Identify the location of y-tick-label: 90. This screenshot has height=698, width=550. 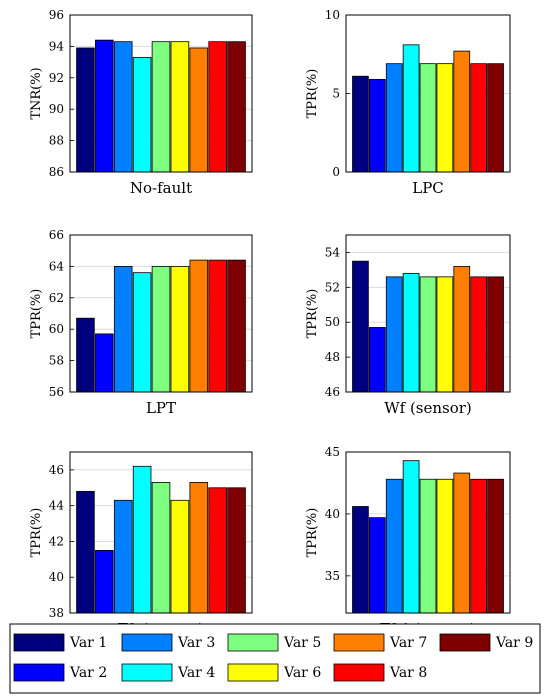
(56, 109).